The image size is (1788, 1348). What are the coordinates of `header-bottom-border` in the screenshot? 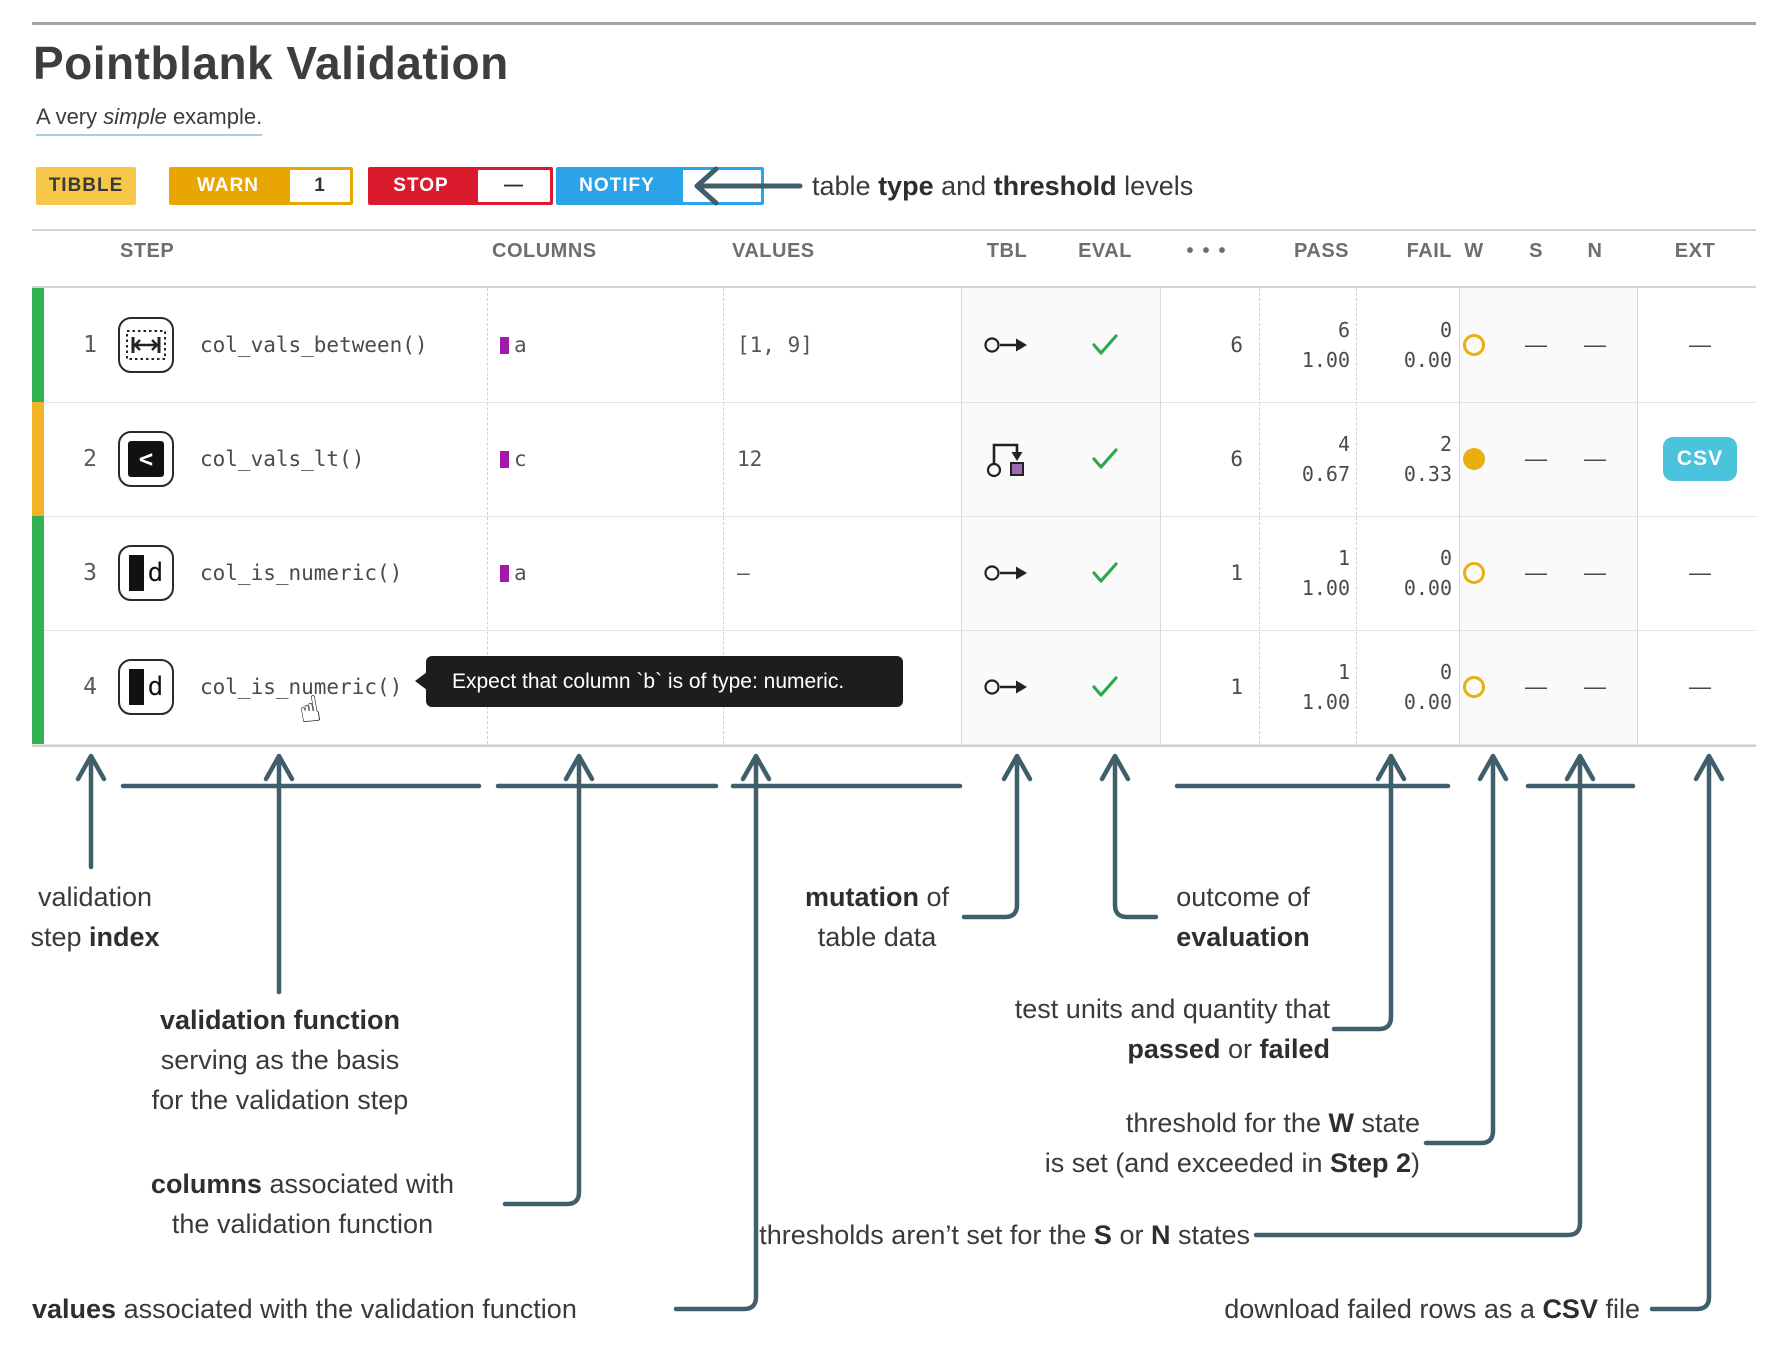 It's located at (894, 287).